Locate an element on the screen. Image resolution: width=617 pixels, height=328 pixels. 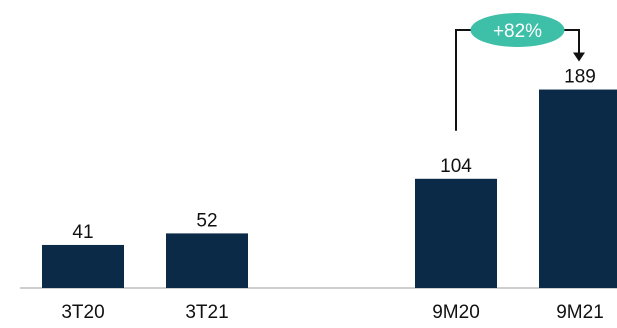
data-label-9m21: 189 is located at coordinates (580, 77).